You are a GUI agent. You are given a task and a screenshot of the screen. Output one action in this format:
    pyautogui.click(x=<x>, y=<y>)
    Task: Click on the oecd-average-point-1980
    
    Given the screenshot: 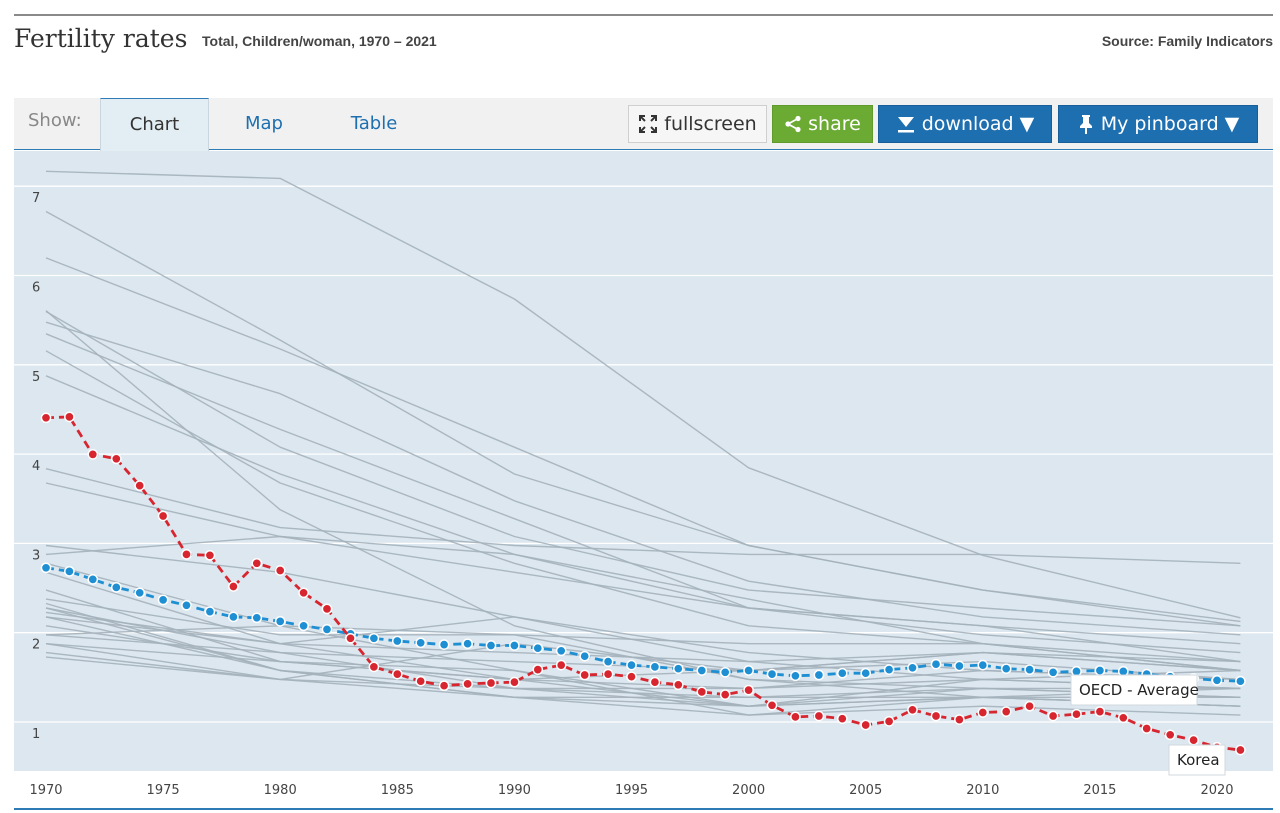 What is the action you would take?
    pyautogui.click(x=280, y=621)
    